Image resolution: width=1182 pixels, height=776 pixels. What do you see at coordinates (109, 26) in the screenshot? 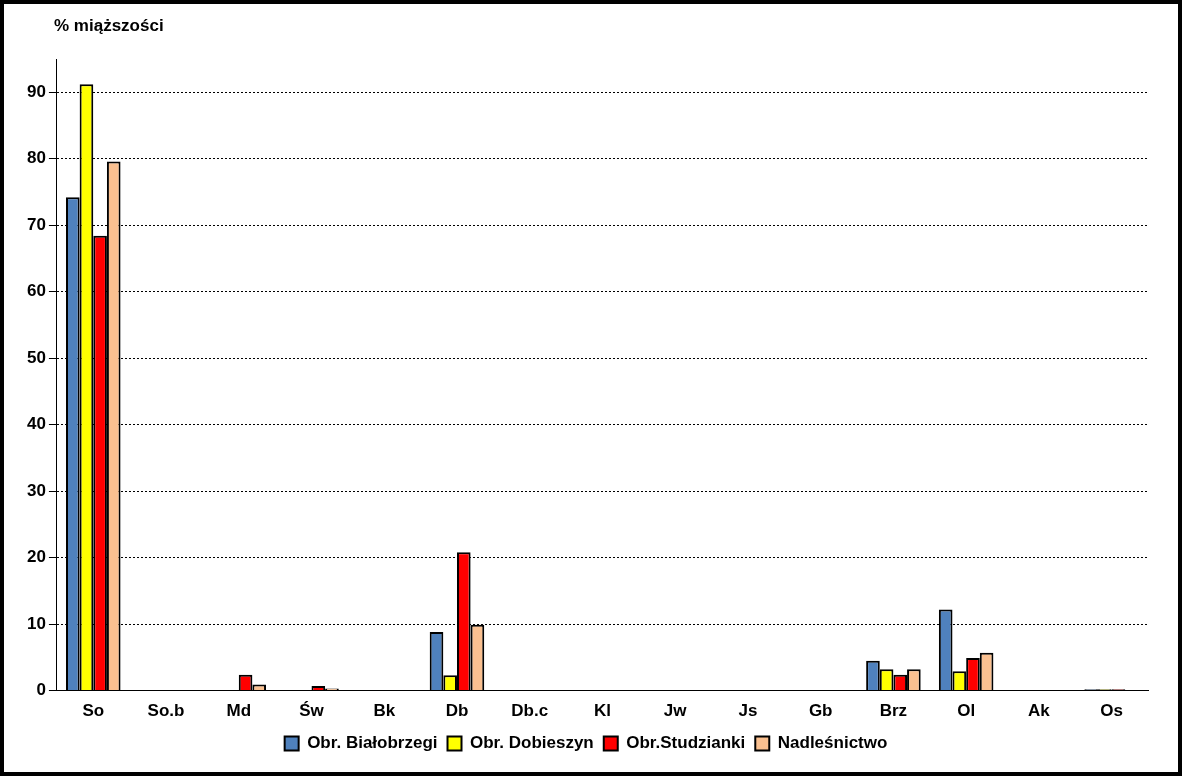
I see `y-axis-title: % miąższości` at bounding box center [109, 26].